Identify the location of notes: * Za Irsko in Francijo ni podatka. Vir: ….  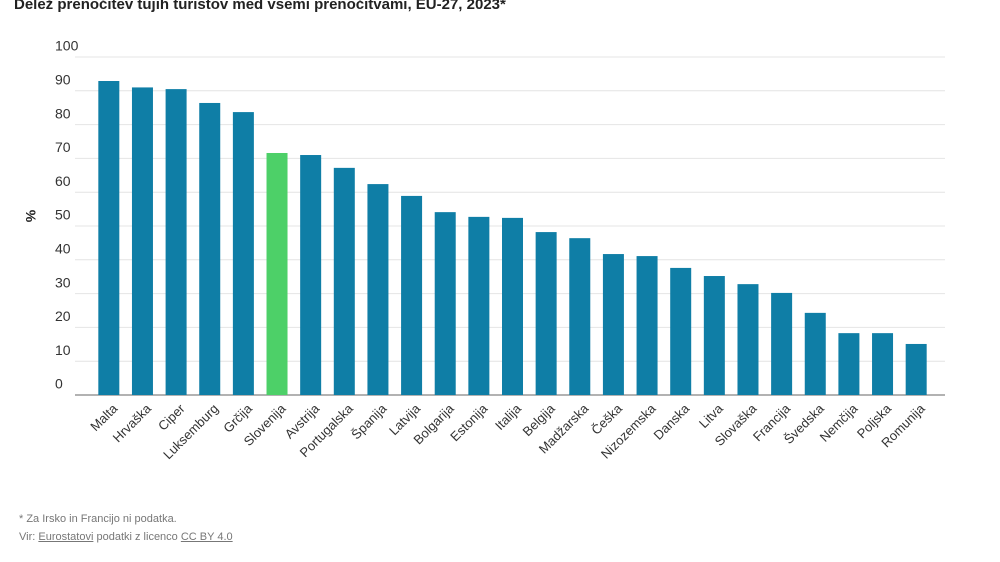
(126, 528).